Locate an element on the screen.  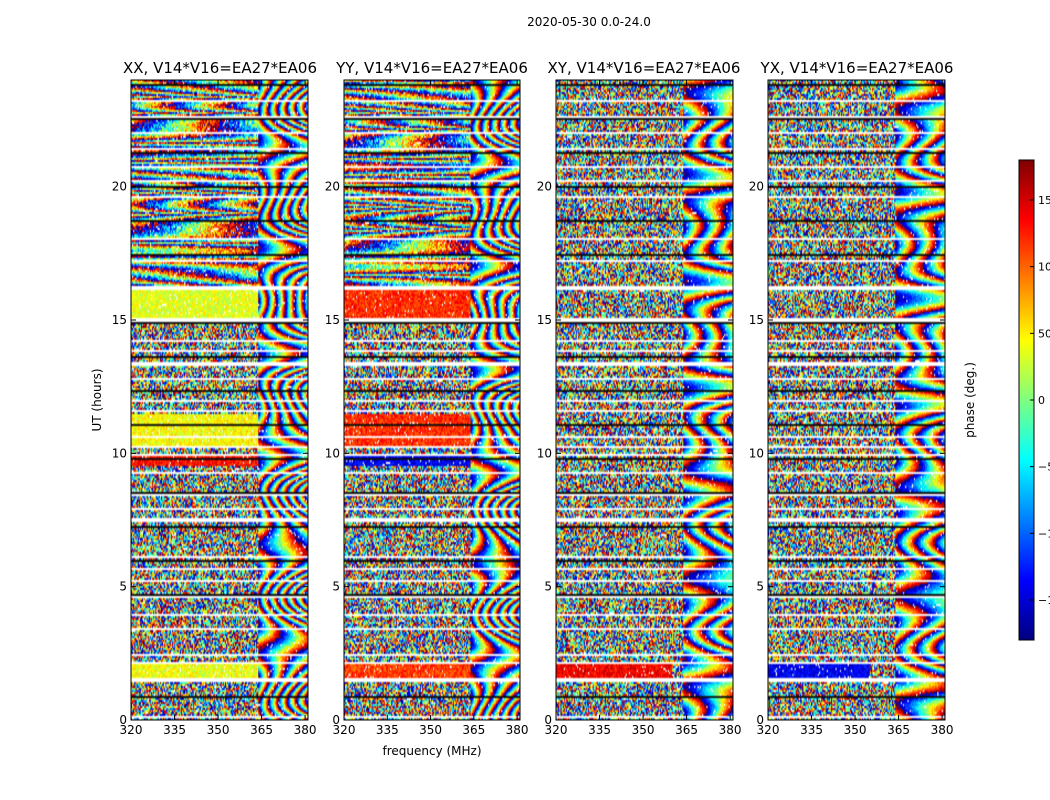
colorbar-ticks: 150 100 50 0 −50 −100 −150 is located at coordinates (1040, 400).